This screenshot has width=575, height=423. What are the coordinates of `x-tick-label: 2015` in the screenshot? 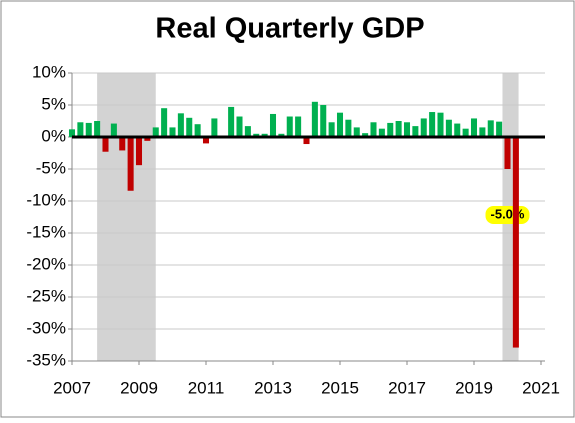 It's located at (340, 387).